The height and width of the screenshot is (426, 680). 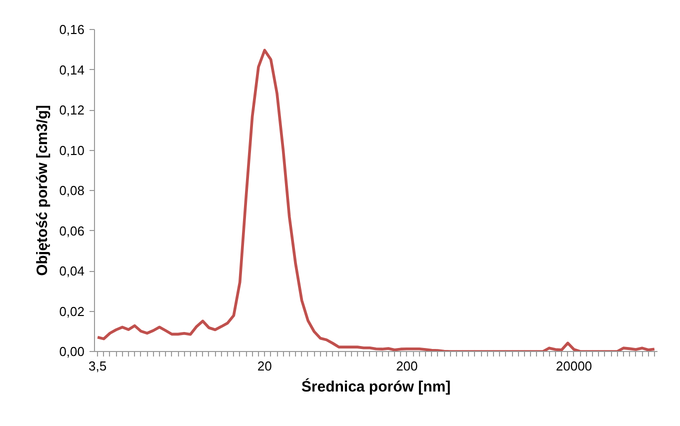 What do you see at coordinates (376, 387) in the screenshot?
I see `x-axis-title: Średnica porów [nm]` at bounding box center [376, 387].